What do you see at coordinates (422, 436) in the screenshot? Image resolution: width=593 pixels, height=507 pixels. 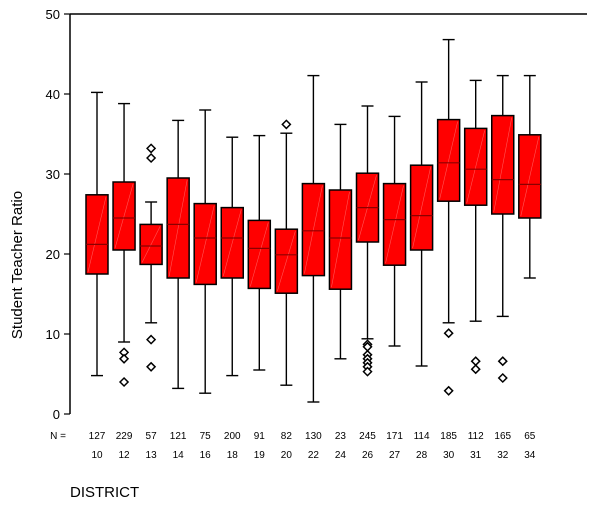 I see `n-label-28: 114` at bounding box center [422, 436].